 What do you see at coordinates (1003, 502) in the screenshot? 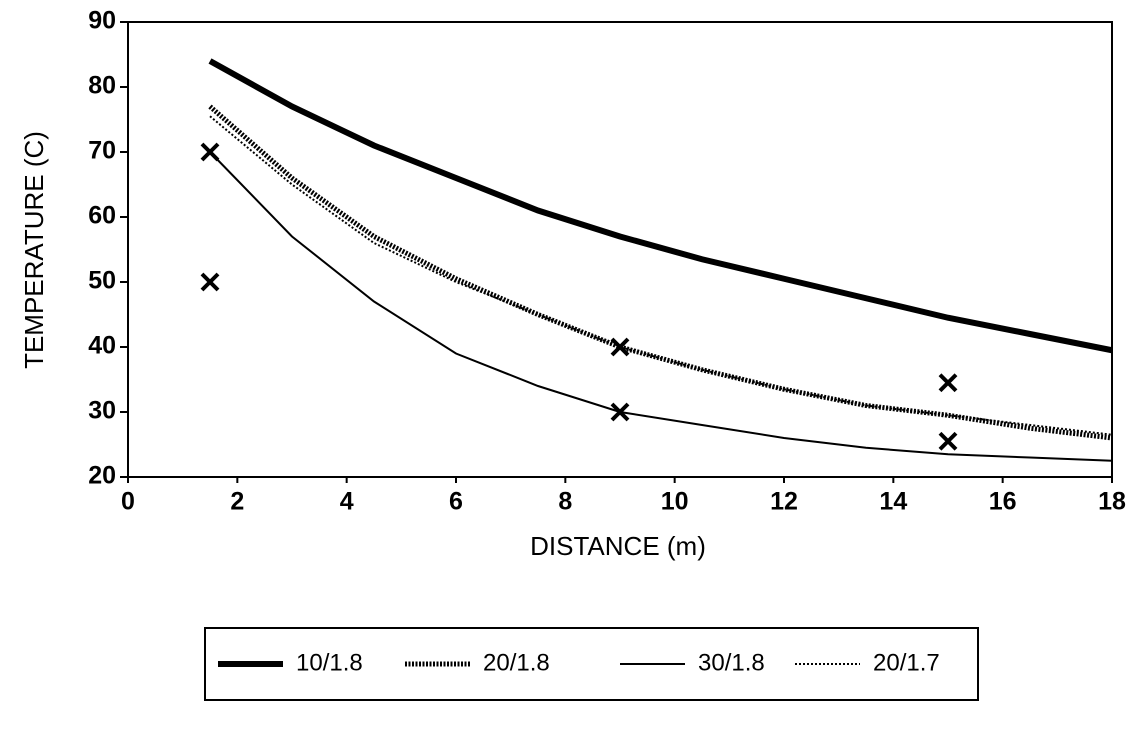
I see `x-tick-label: 16` at bounding box center [1003, 502].